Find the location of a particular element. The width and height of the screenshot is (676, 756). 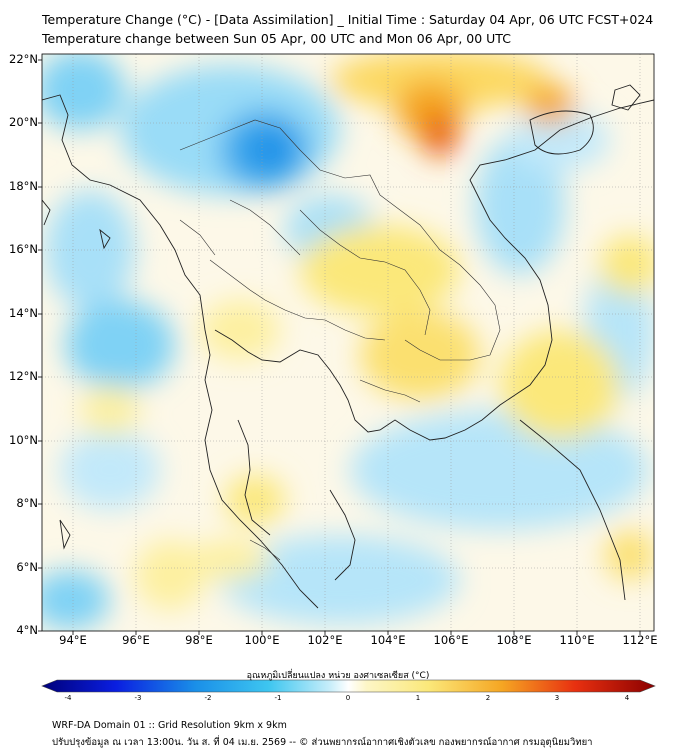

lat-label: 20°N is located at coordinates (23, 122).